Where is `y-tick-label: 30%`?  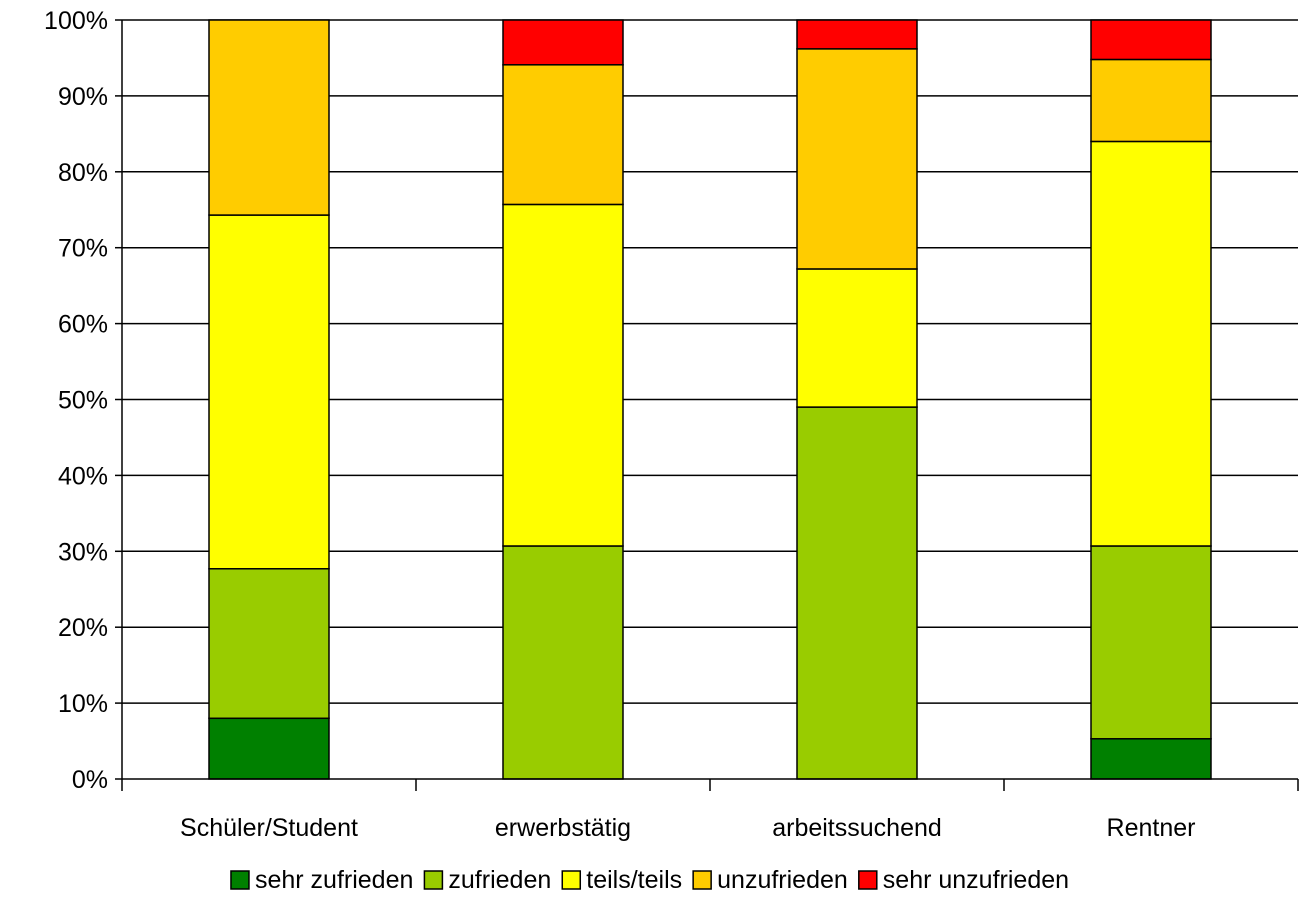 y-tick-label: 30% is located at coordinates (83, 552).